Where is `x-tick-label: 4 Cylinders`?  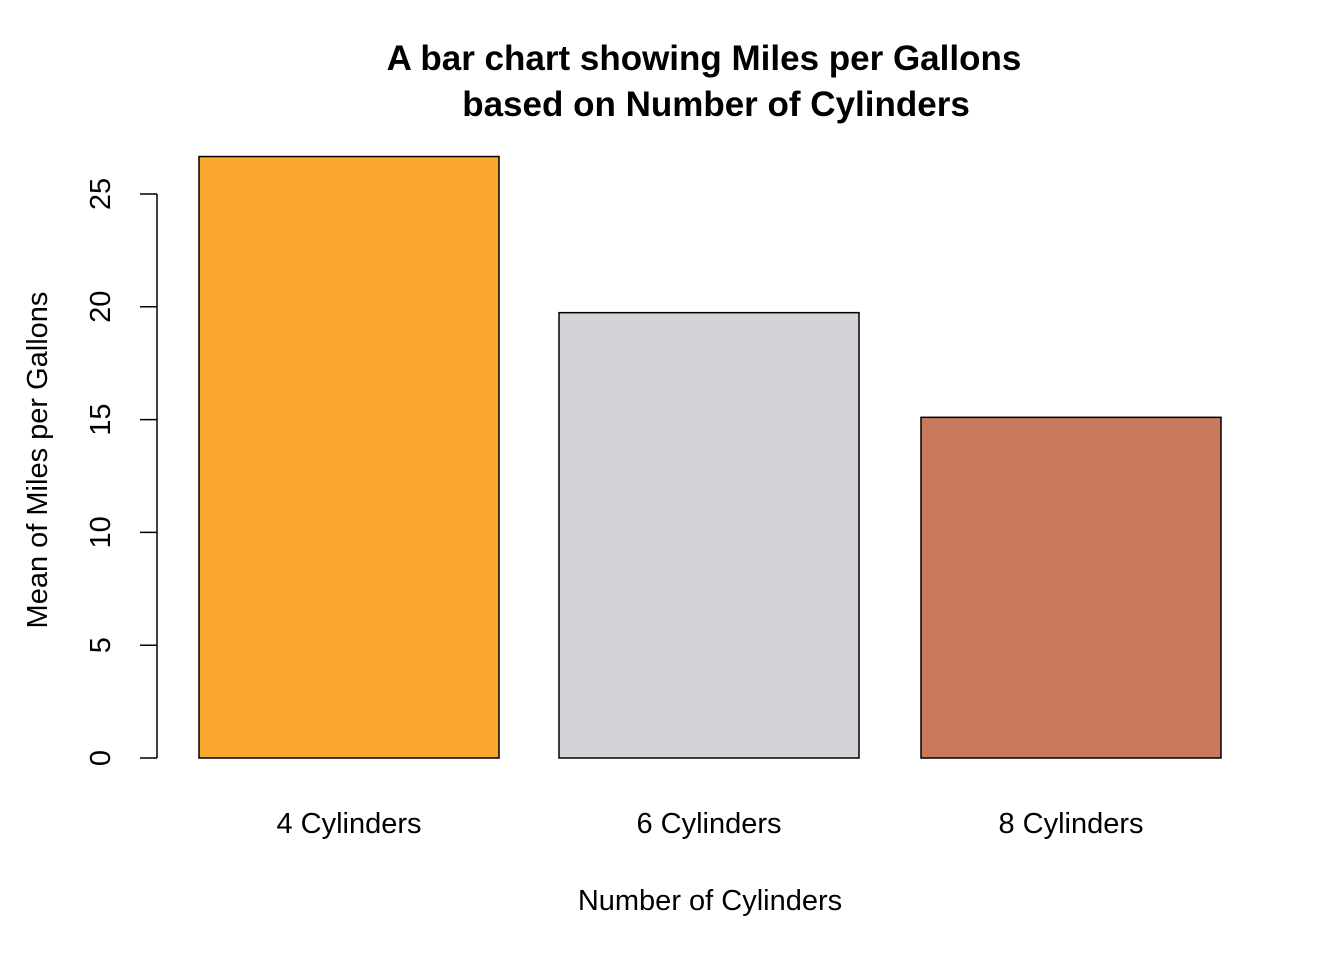
x-tick-label: 4 Cylinders is located at coordinates (348, 824).